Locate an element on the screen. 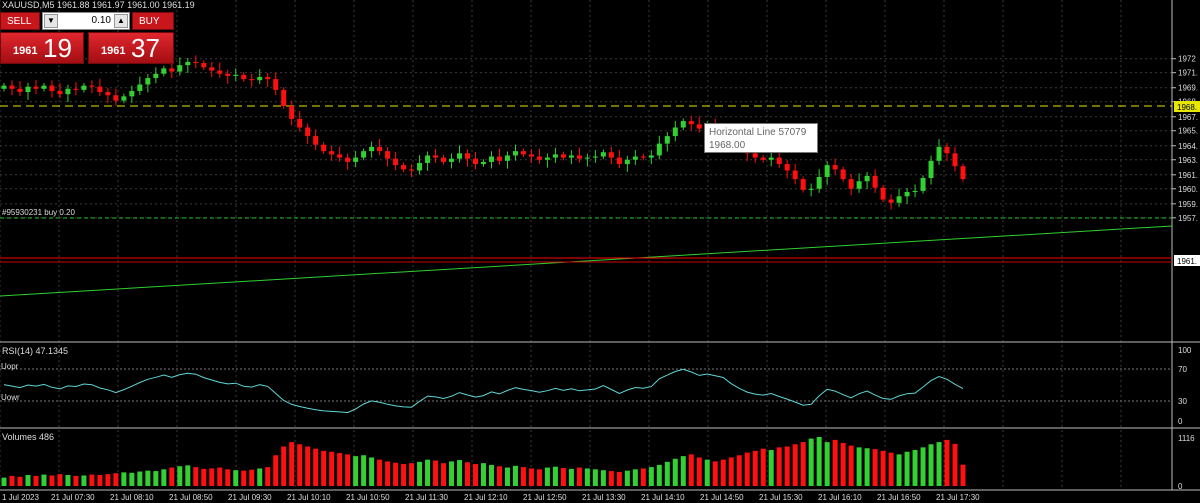 This screenshot has height=503, width=1200. time-tick-label: 21 Jul 08:50 is located at coordinates (191, 497).